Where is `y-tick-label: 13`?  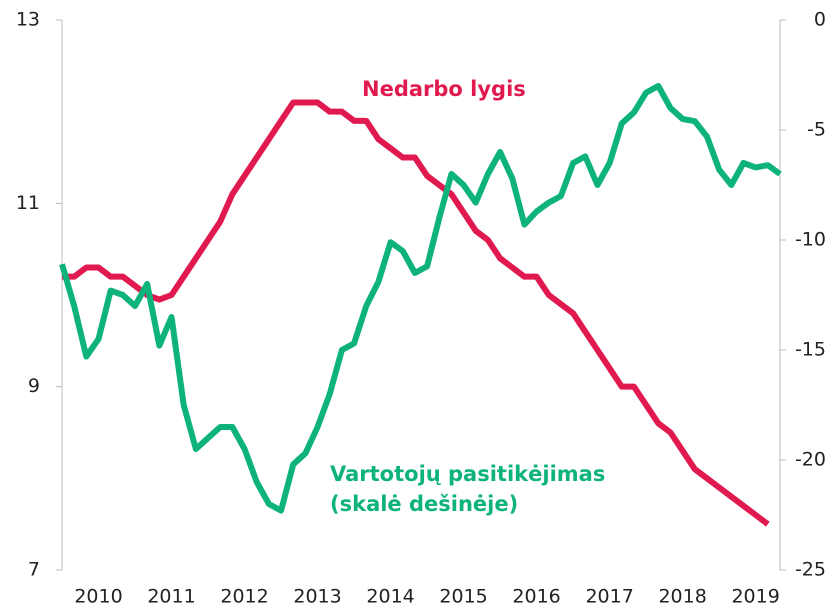
y-tick-label: 13 is located at coordinates (28, 20).